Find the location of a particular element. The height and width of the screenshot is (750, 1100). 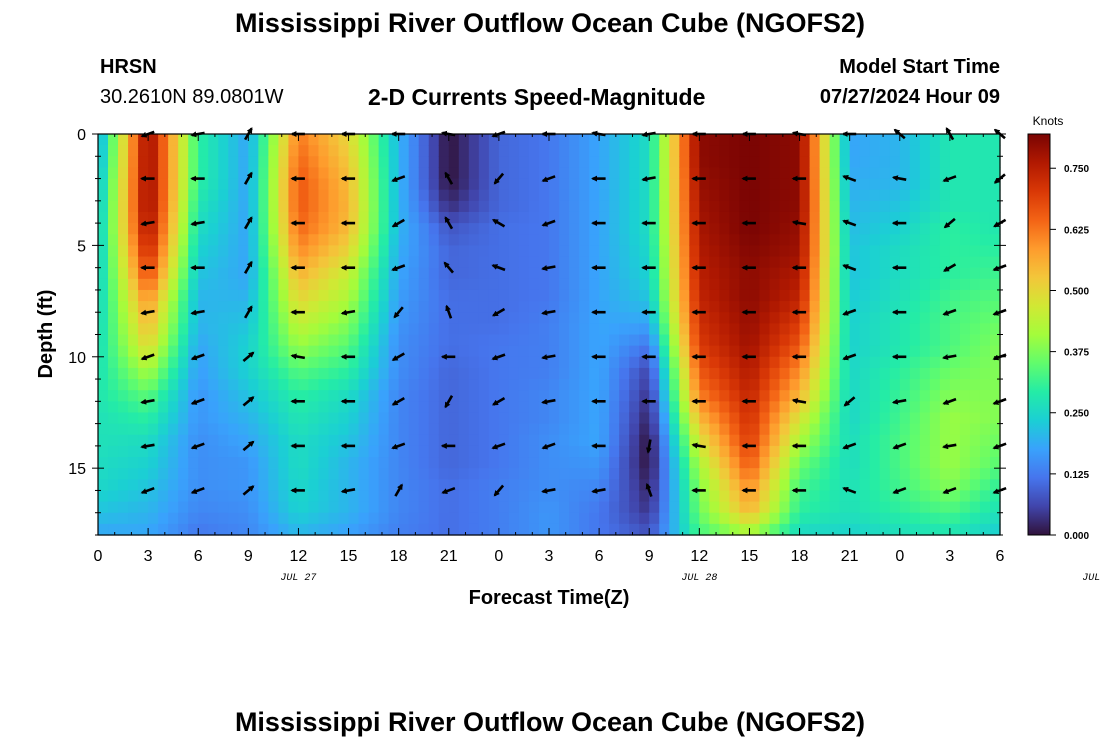

y-tick-label: 5 is located at coordinates (81, 246).